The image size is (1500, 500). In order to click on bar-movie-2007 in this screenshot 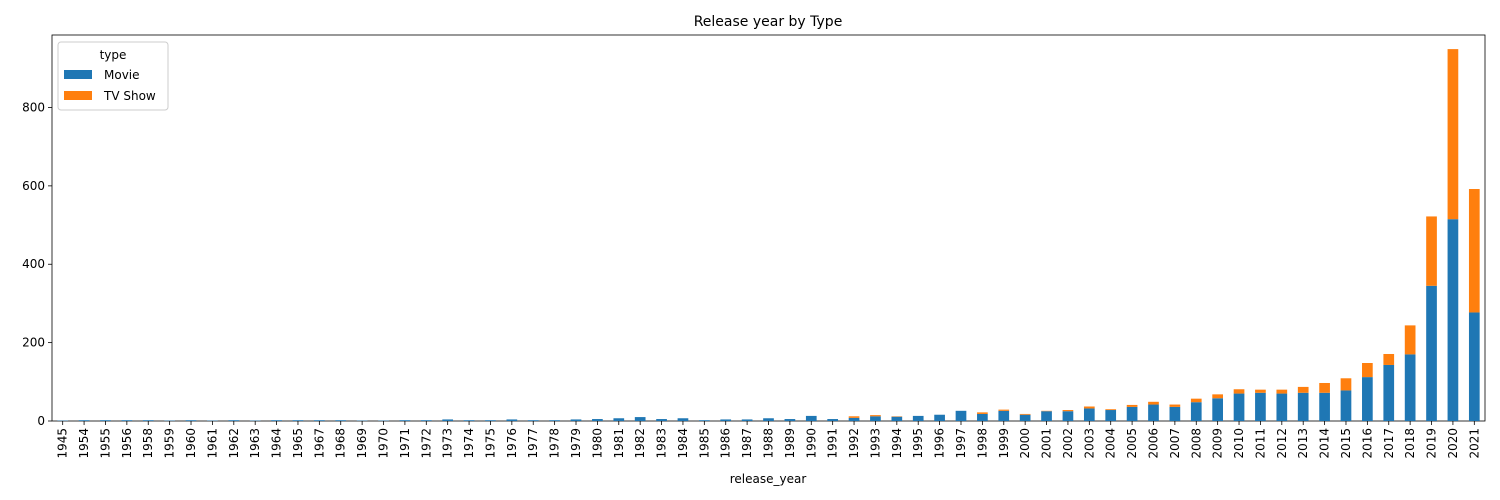, I will do `click(1175, 413)`.